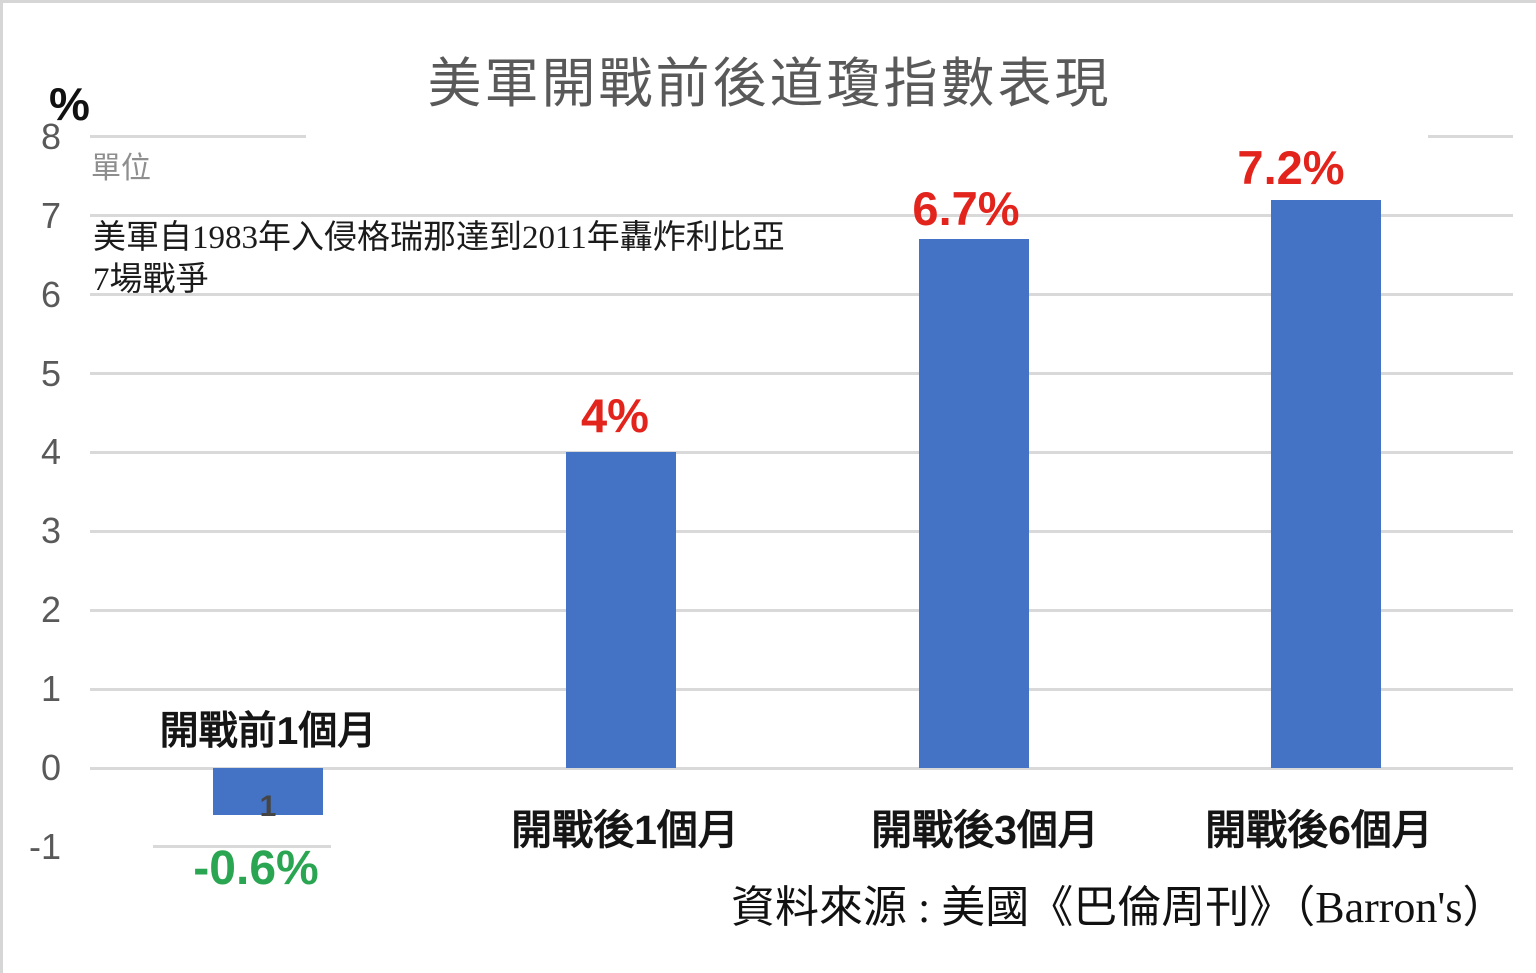 The height and width of the screenshot is (973, 1536). What do you see at coordinates (50, 452) in the screenshot?
I see `y-axis-tick-4: 4` at bounding box center [50, 452].